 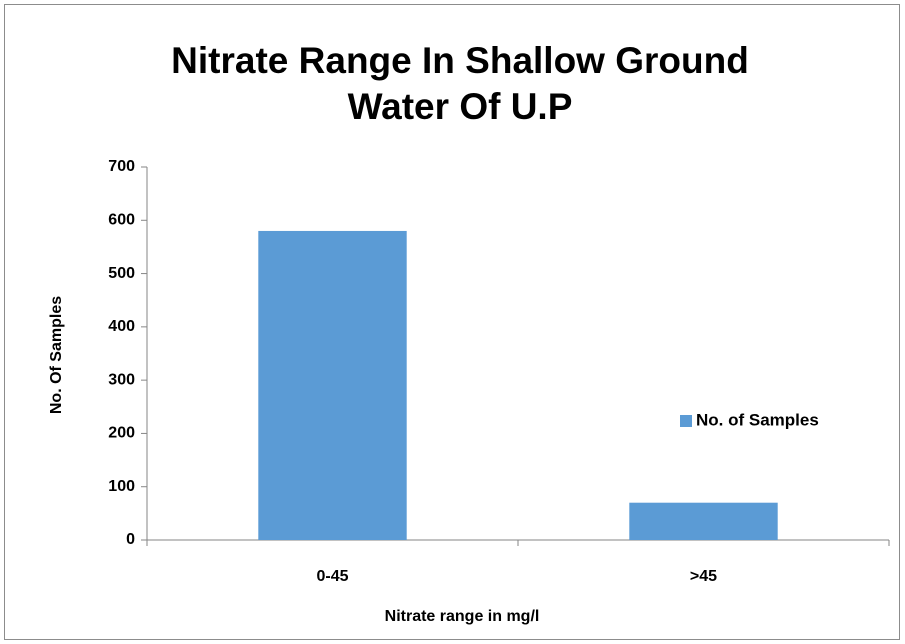 What do you see at coordinates (121, 220) in the screenshot?
I see `y-tick-label: 600` at bounding box center [121, 220].